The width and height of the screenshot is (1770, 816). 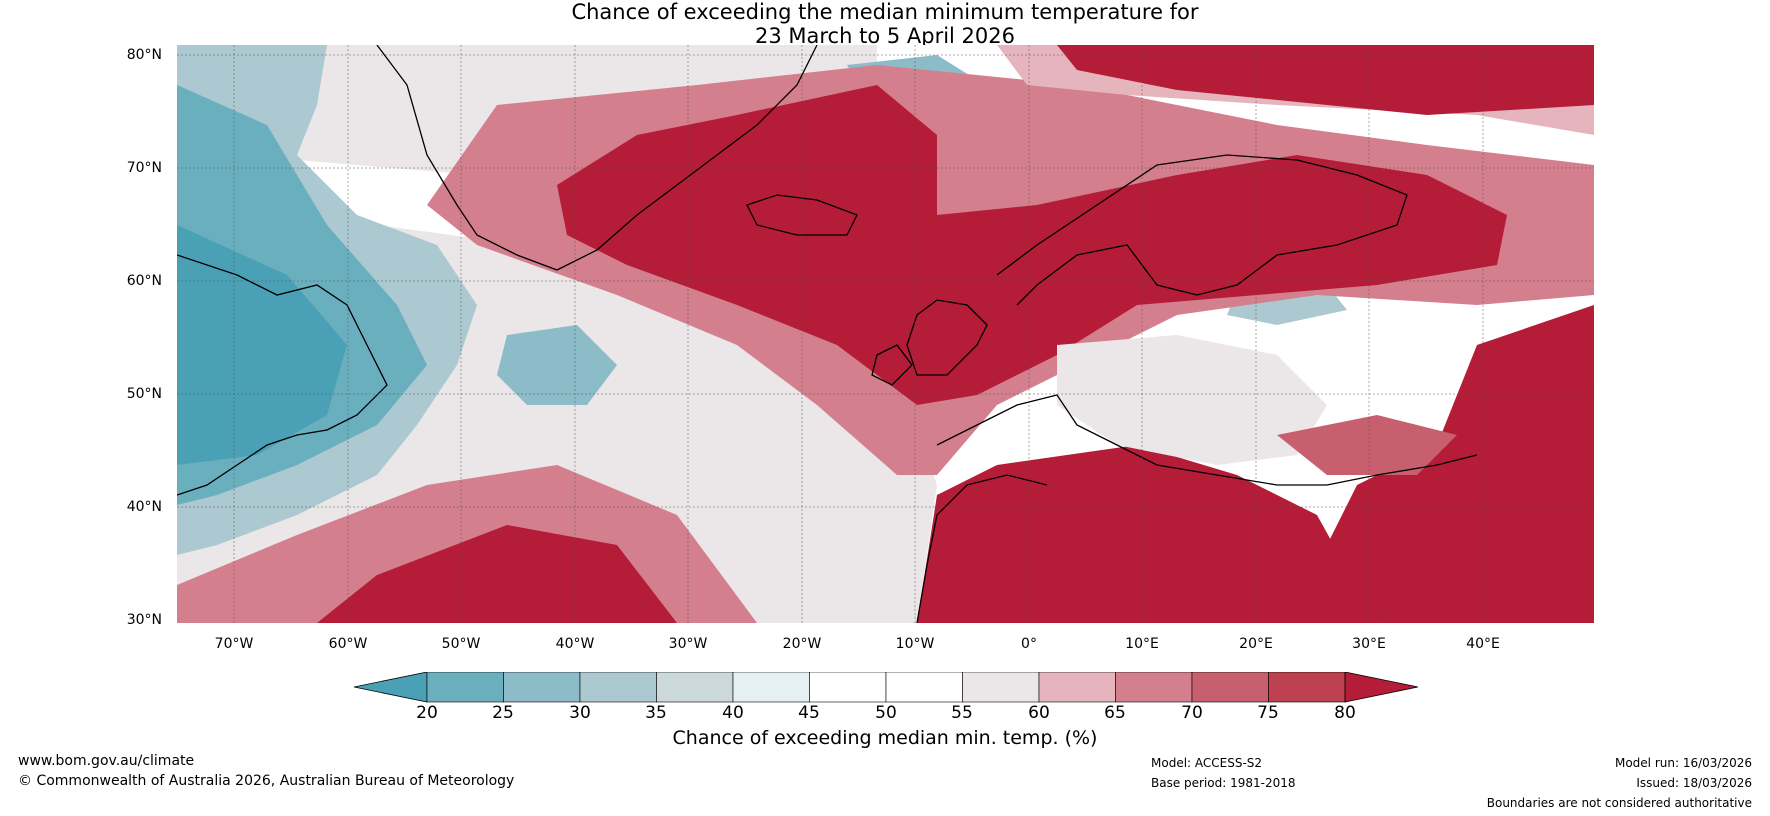 What do you see at coordinates (1223, 783) in the screenshot?
I see `base-period: Base period: 1981-2018` at bounding box center [1223, 783].